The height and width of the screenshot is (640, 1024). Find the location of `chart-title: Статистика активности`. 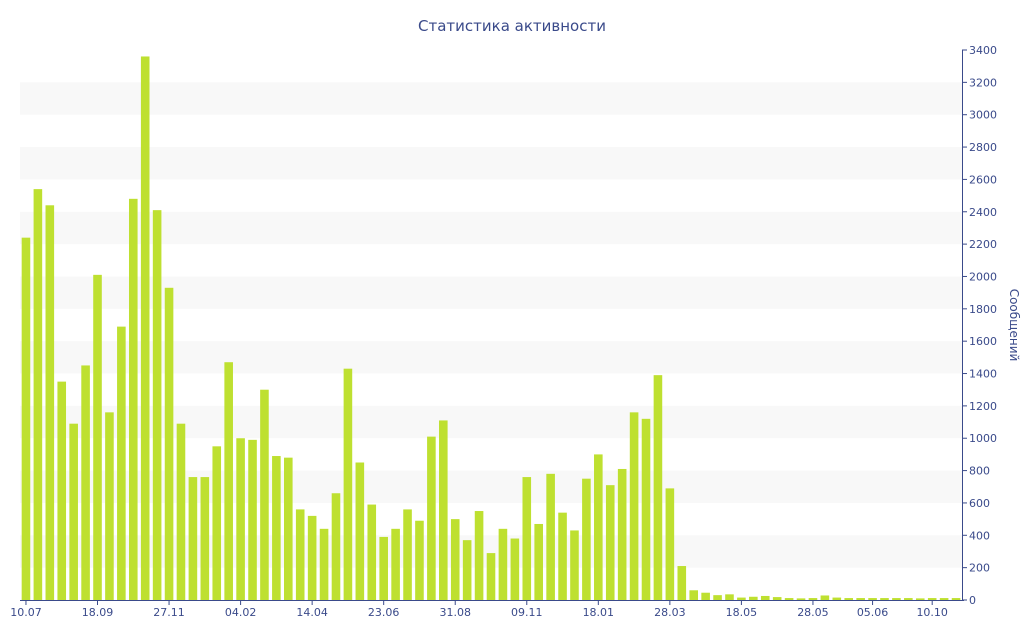

chart-title: Статистика активности is located at coordinates (512, 26).